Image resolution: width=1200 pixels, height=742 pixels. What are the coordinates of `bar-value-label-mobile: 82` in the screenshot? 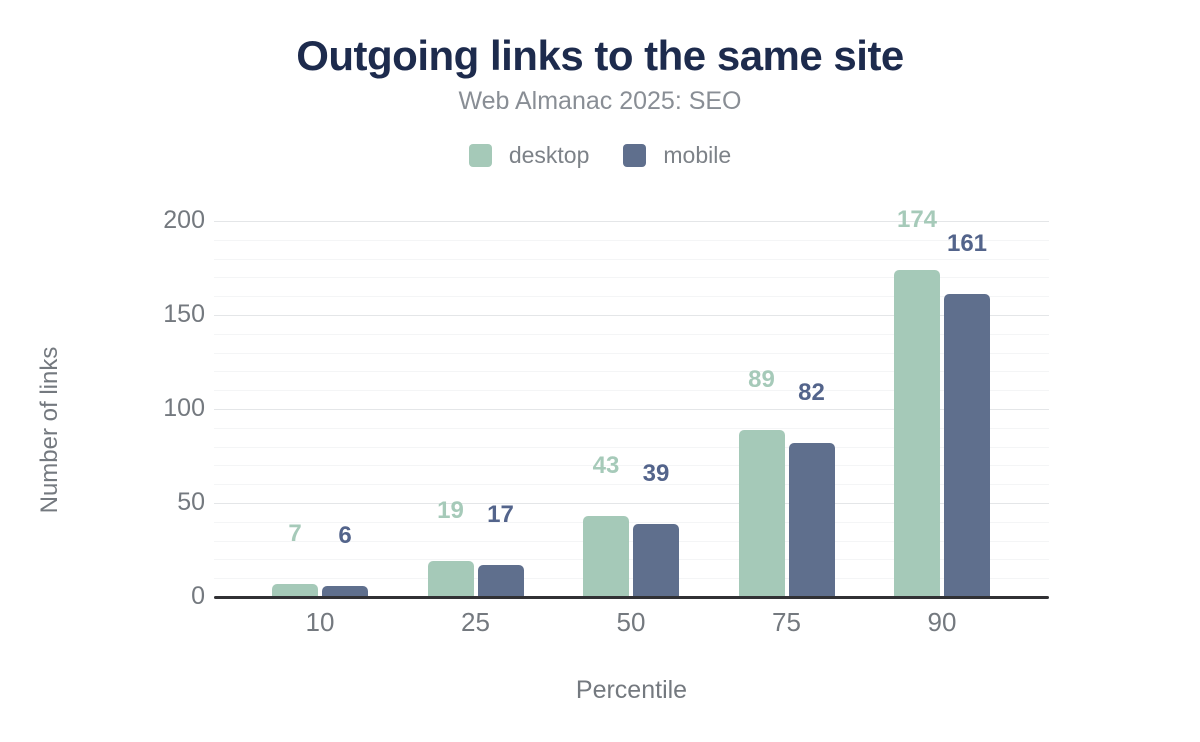 It's located at (811, 392).